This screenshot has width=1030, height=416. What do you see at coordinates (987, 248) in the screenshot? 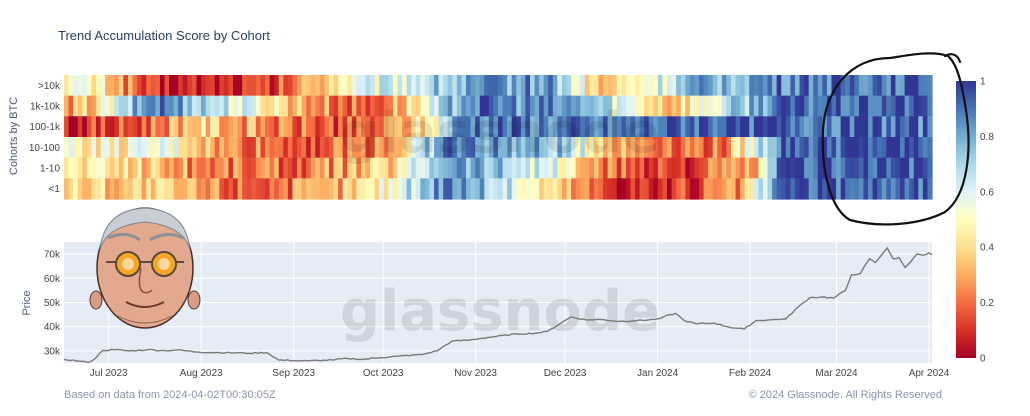
I see `colorbar-tick-label: 0.4` at bounding box center [987, 248].